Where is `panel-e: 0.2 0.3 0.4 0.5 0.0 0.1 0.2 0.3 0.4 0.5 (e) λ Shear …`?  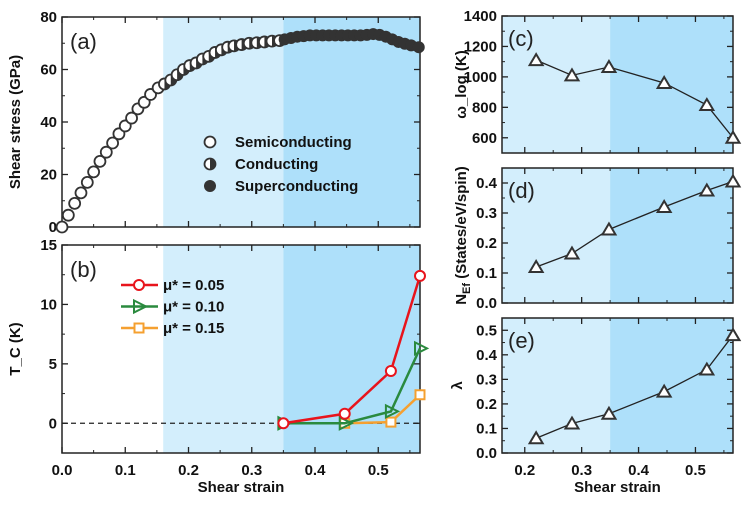
panel-e: 0.2 0.3 0.4 0.5 0.0 0.1 0.2 0.3 0.4 0.5 (e) λ Shear … is located at coordinates (595, 406).